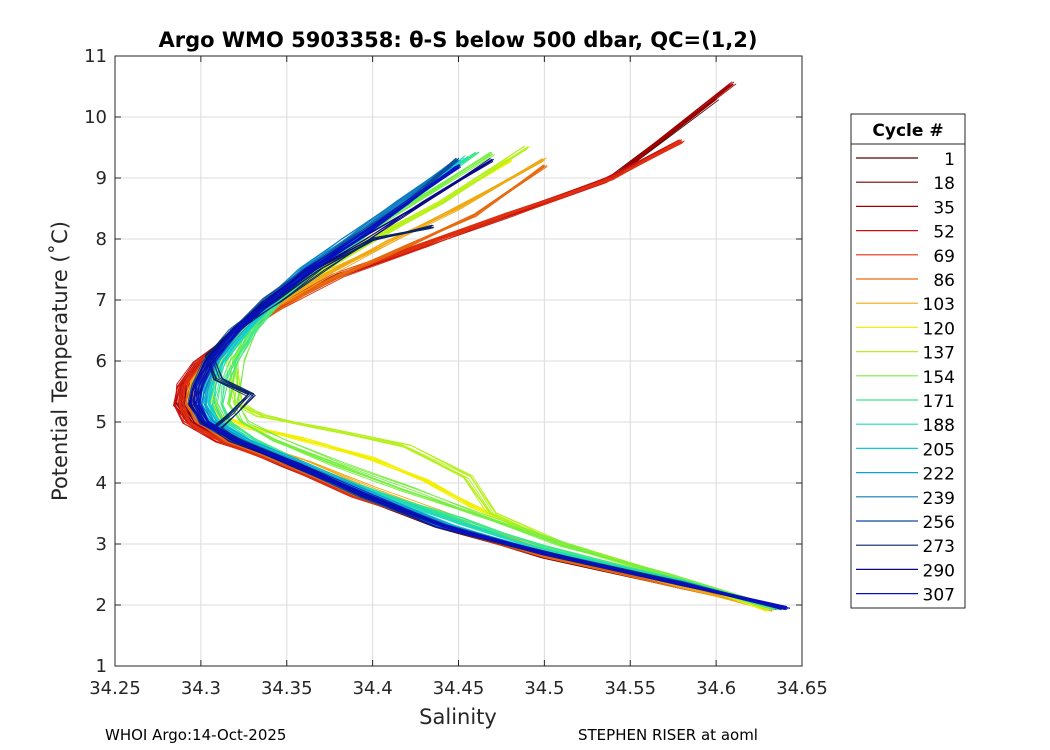 The image size is (1050, 750). What do you see at coordinates (195, 735) in the screenshot?
I see `footer-left: WHOI Argo:14-Oct-2025` at bounding box center [195, 735].